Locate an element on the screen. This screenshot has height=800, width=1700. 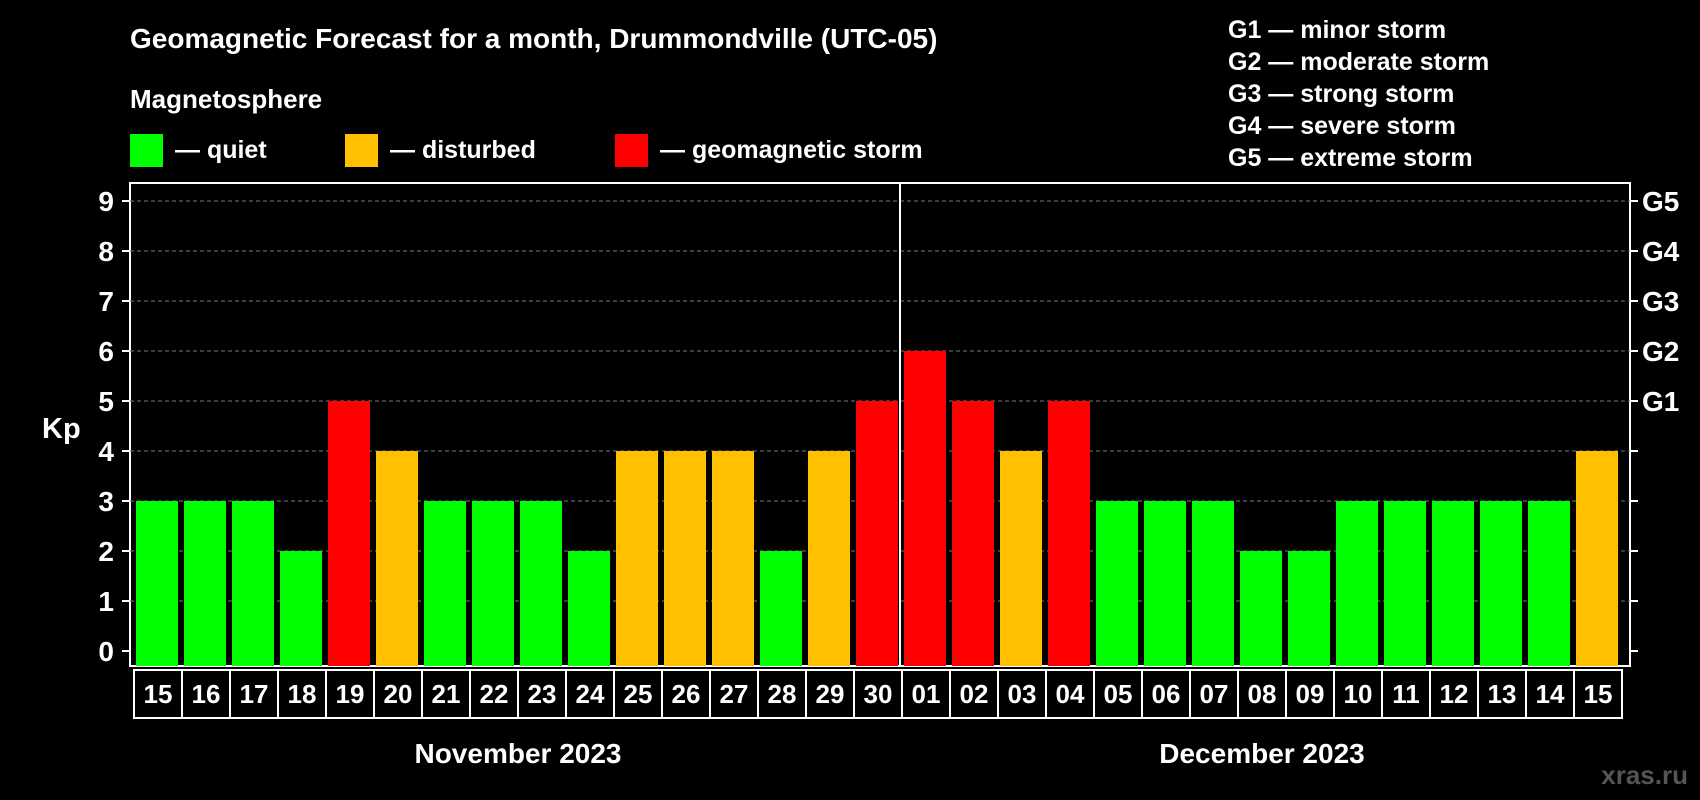
x-tick-label-9: 24 is located at coordinates (590, 694).